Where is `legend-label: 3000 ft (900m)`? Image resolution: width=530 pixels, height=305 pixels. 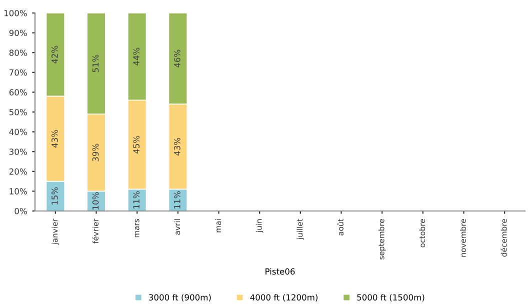 legend-label: 3000 ft (900m) is located at coordinates (180, 298).